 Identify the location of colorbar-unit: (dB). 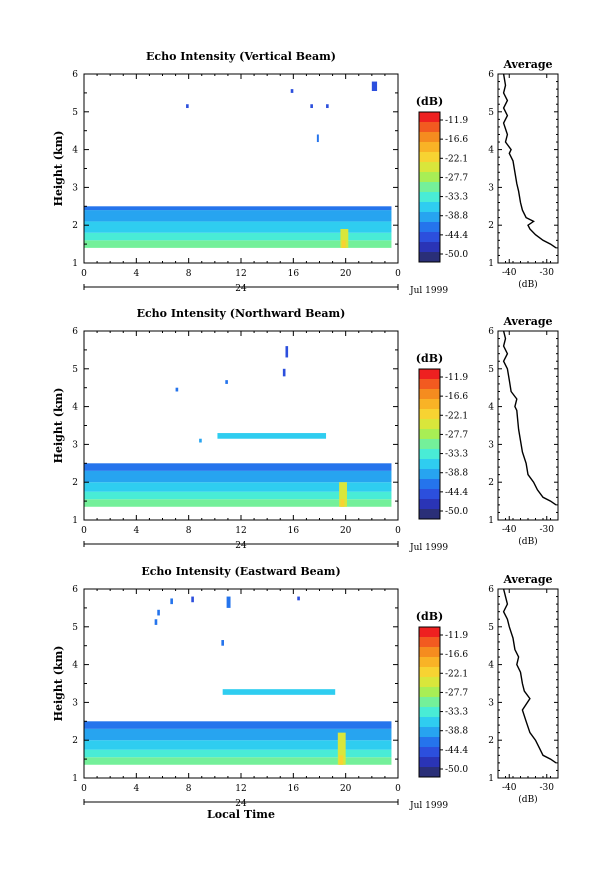
(429, 101).